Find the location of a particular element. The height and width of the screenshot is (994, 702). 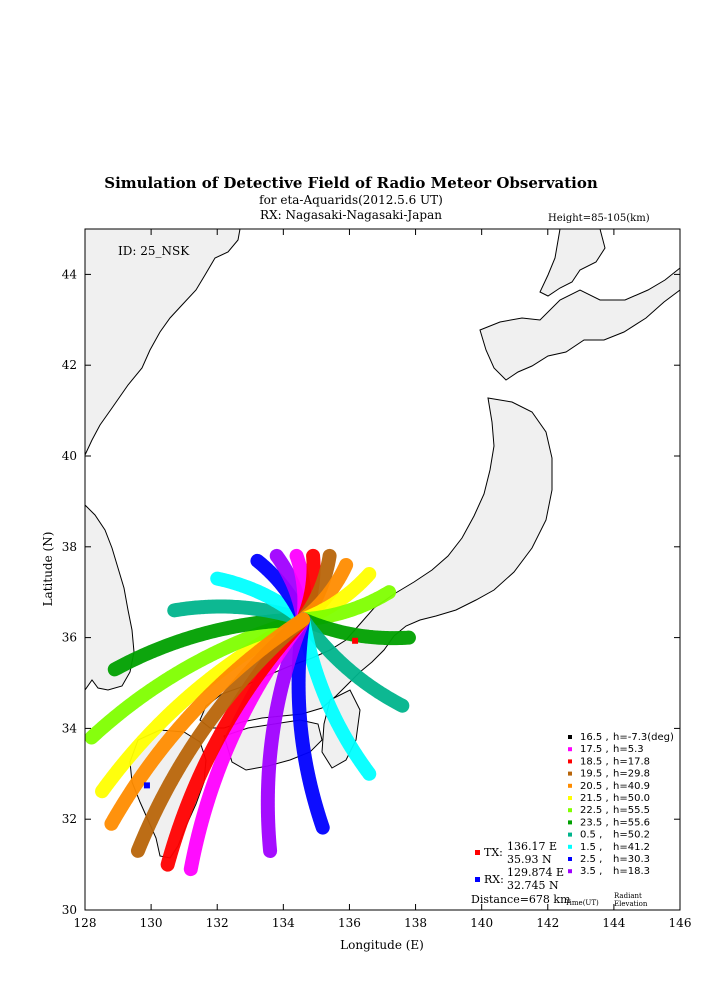

legend-time: 20.5 , is located at coordinates (594, 786).